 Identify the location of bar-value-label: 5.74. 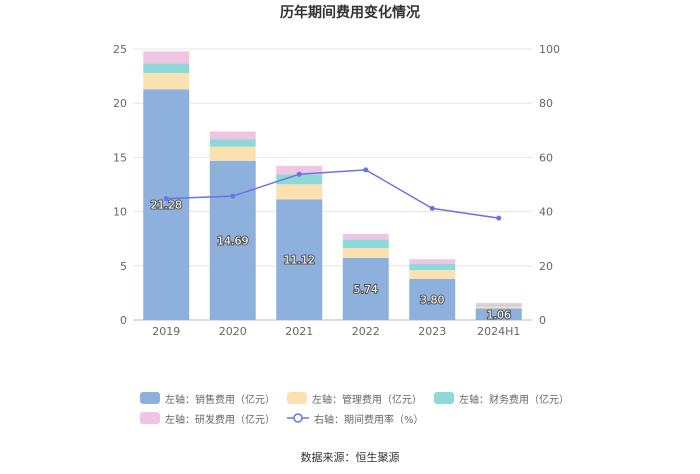
(366, 289).